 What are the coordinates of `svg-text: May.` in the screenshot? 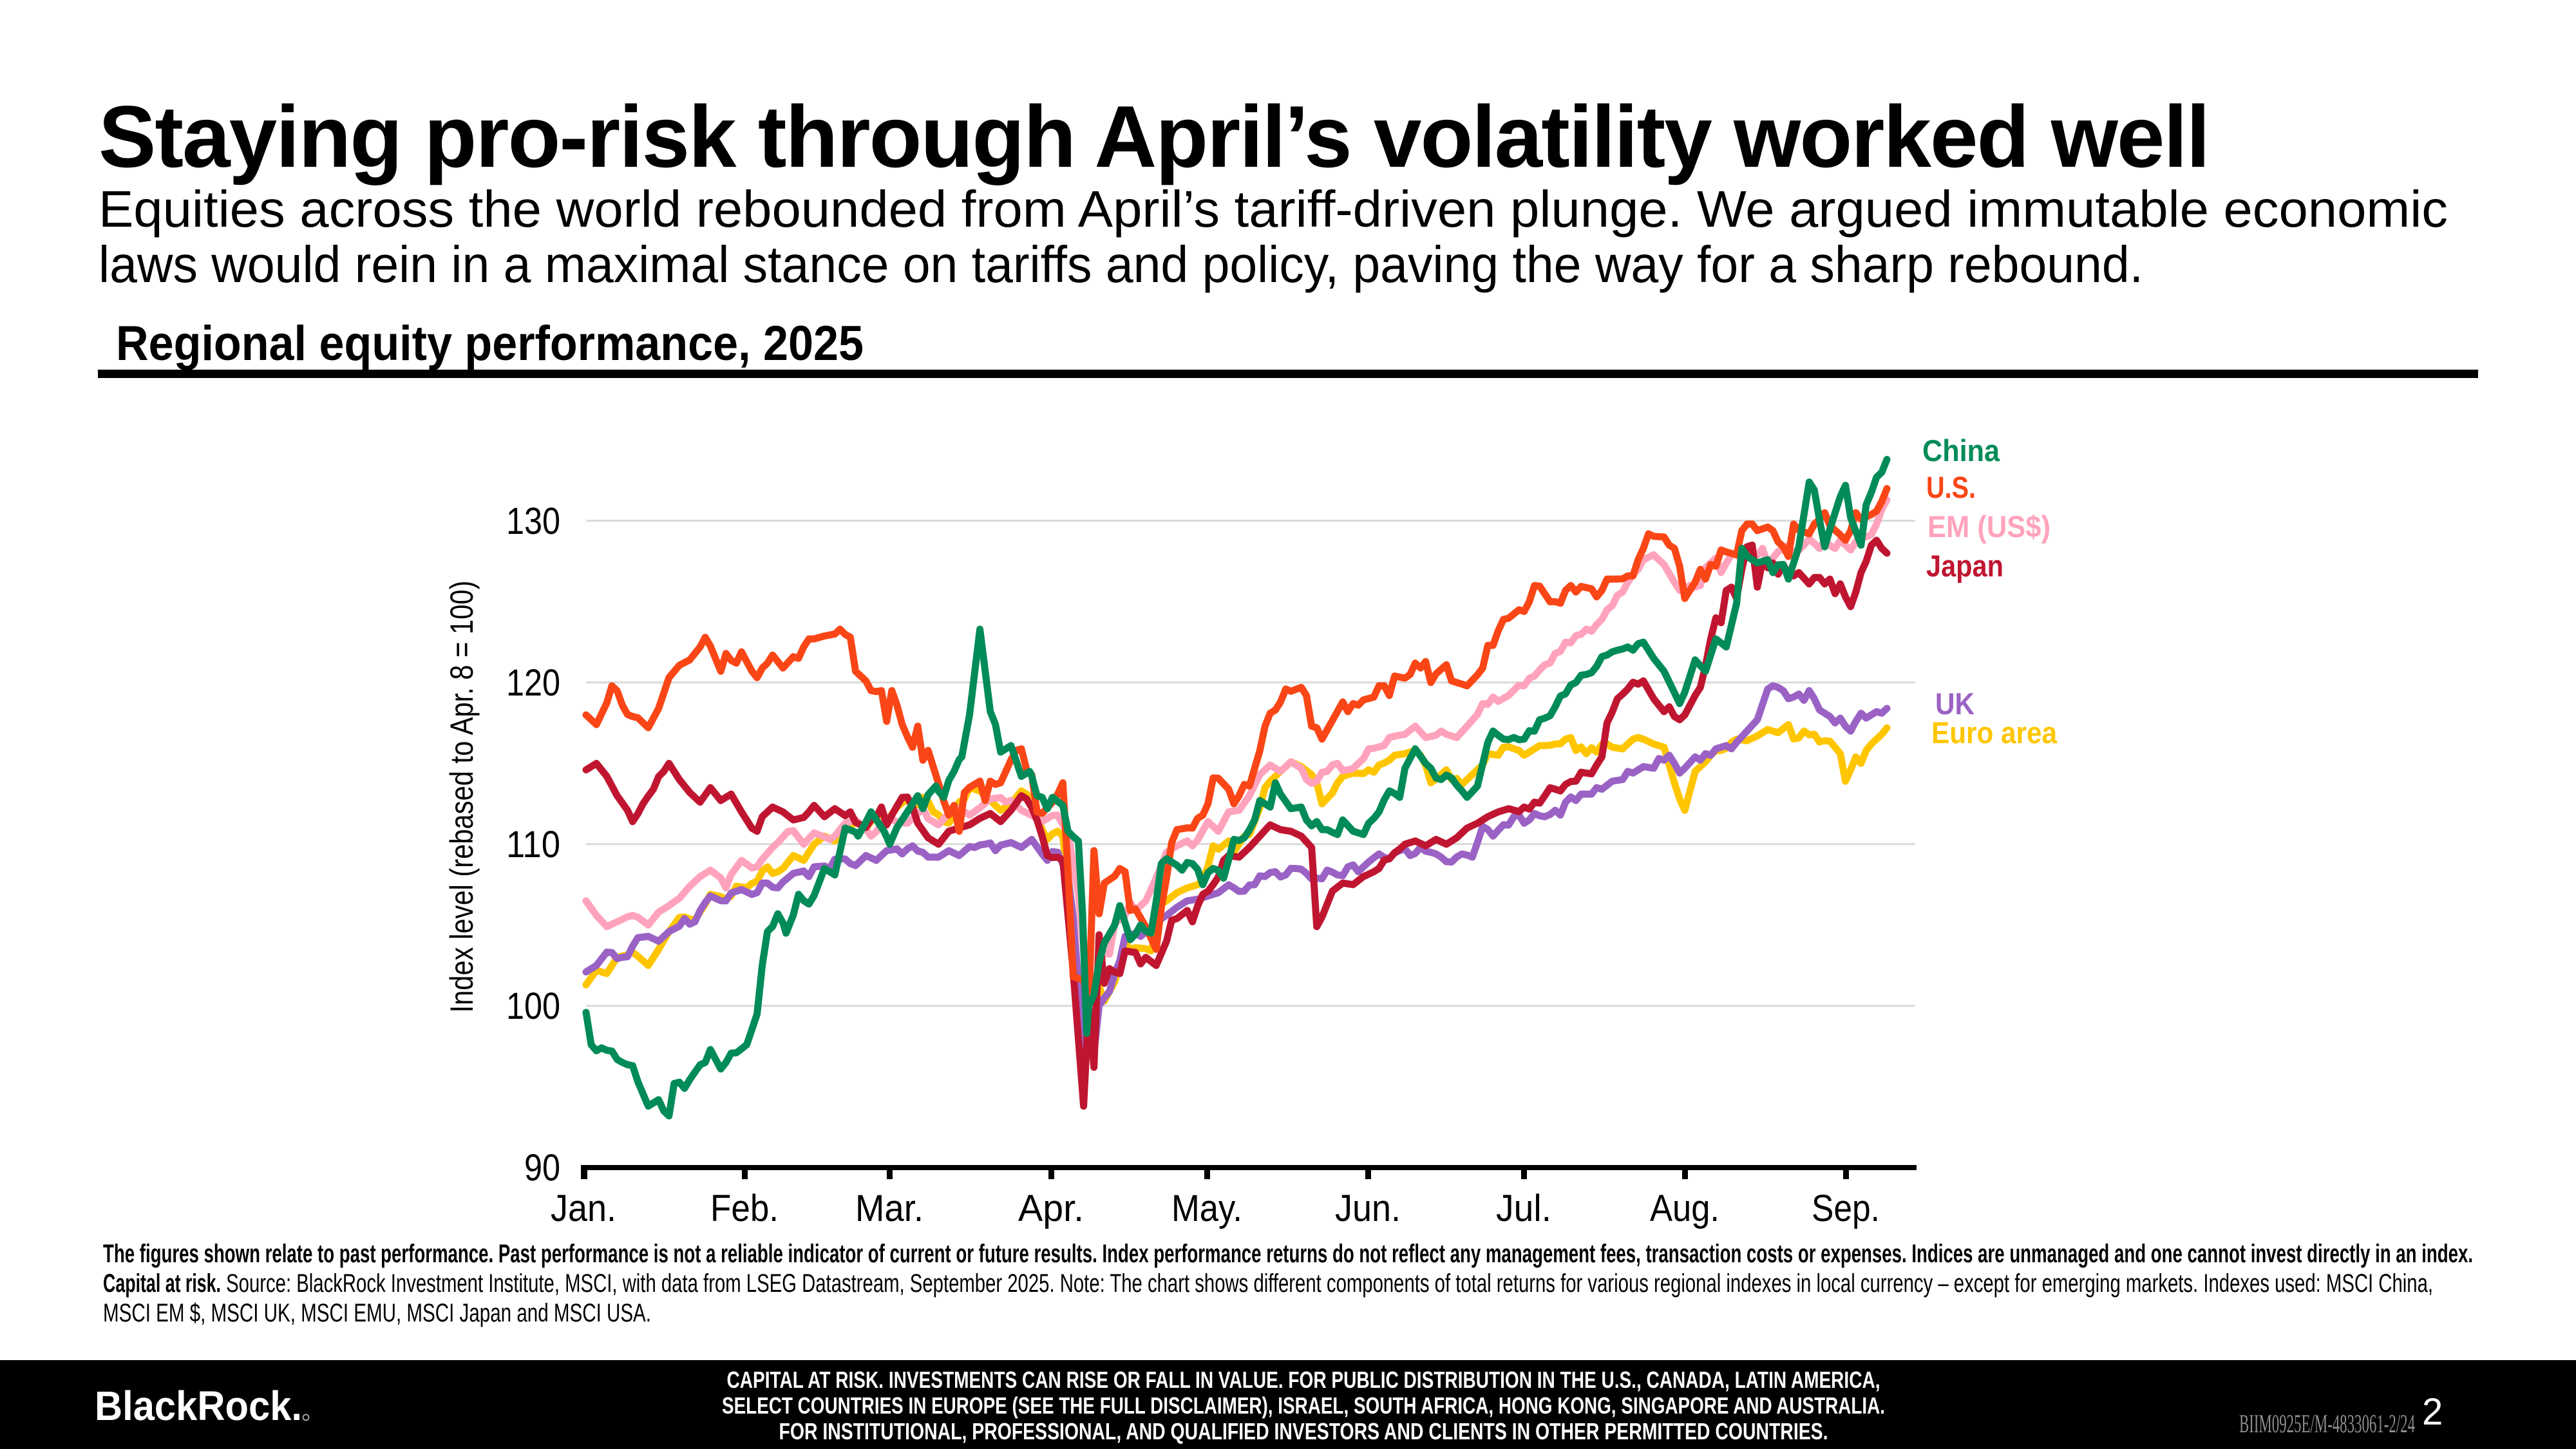 It's located at (1206, 1208).